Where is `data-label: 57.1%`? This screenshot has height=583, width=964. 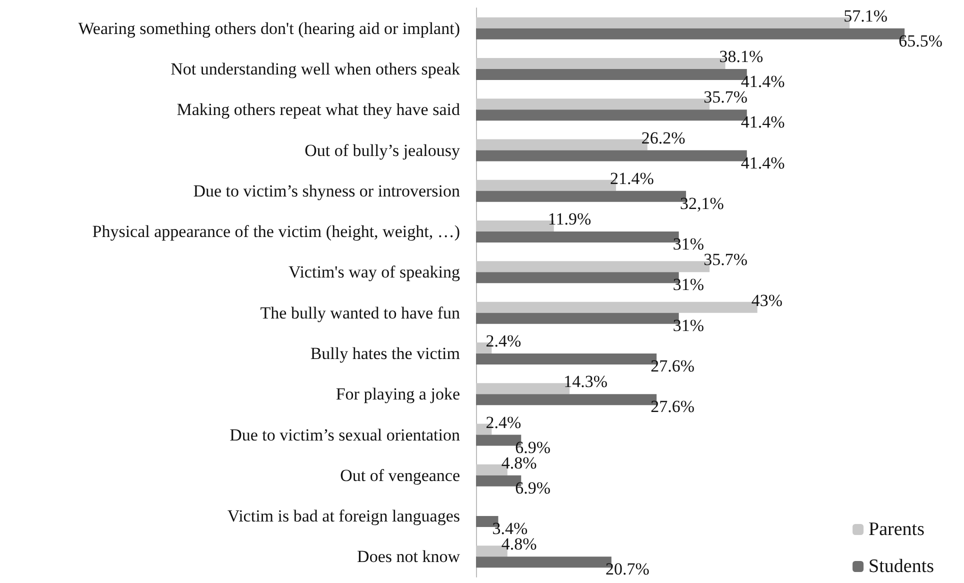 data-label: 57.1% is located at coordinates (866, 16).